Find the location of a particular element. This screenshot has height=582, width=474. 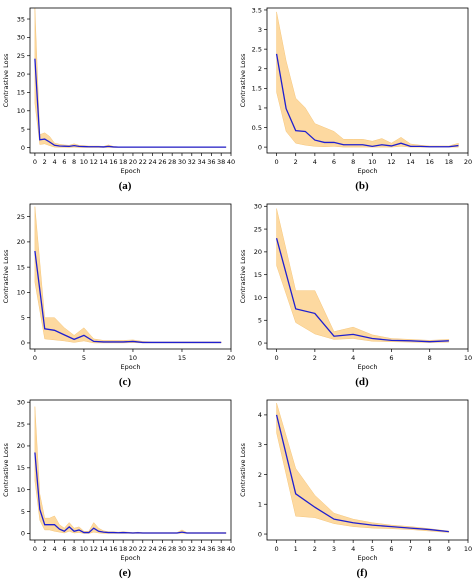

panel-label: (e) is located at coordinates (125, 573).